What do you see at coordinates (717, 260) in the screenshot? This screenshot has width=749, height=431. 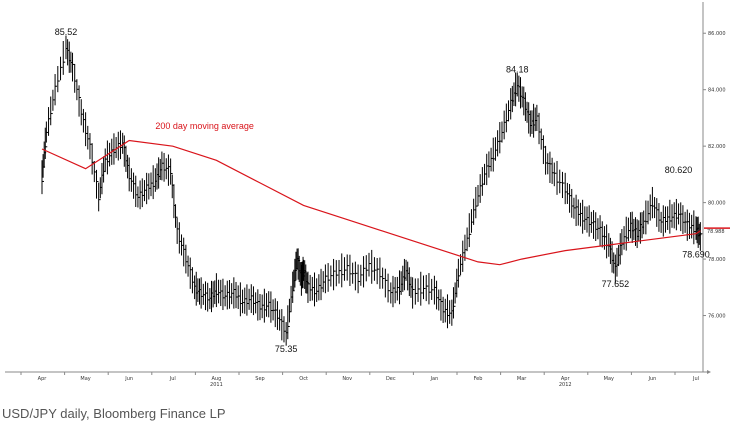 I see `y-tick-label: 78.000` at bounding box center [717, 260].